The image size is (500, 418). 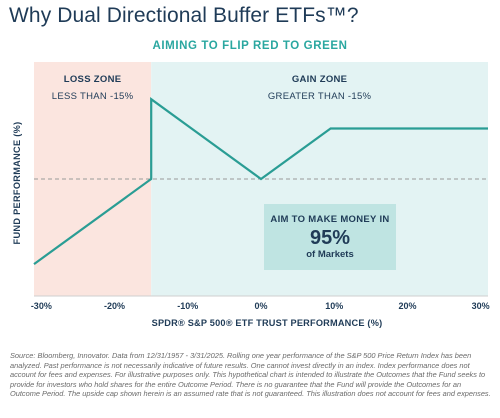 What do you see at coordinates (320, 96) in the screenshot?
I see `gain-zone-sublabel: GREATER THAN -15%` at bounding box center [320, 96].